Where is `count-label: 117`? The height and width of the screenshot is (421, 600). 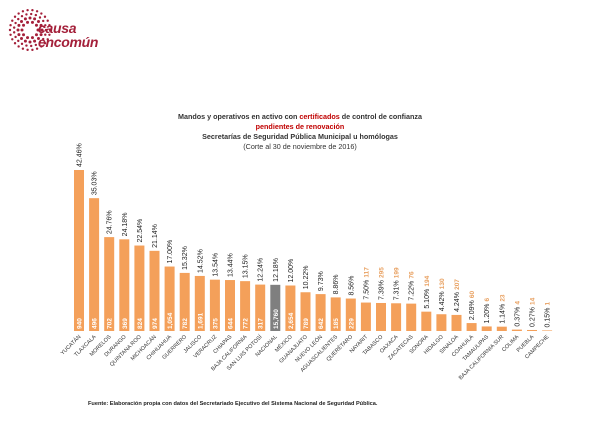 count-label: 117 is located at coordinates (366, 272).